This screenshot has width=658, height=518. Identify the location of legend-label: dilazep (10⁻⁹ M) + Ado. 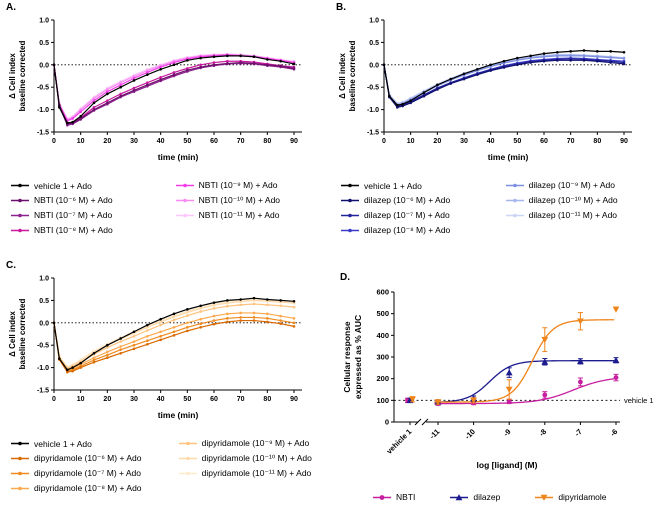
(571, 185).